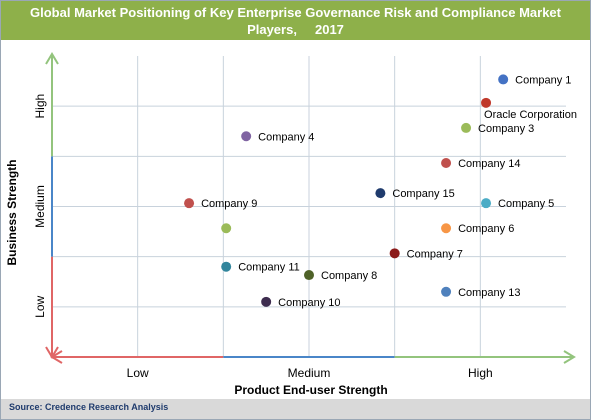  Describe the element at coordinates (40, 206) in the screenshot. I see `y-tick-label: Medium` at that location.